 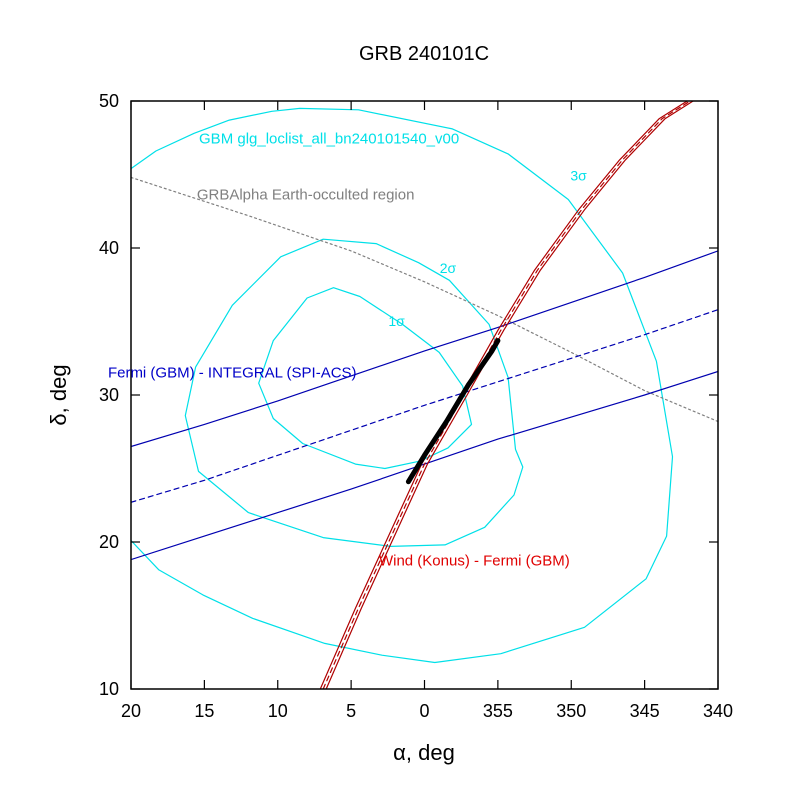 What do you see at coordinates (109, 689) in the screenshot?
I see `y-tick-label-0: 10` at bounding box center [109, 689].